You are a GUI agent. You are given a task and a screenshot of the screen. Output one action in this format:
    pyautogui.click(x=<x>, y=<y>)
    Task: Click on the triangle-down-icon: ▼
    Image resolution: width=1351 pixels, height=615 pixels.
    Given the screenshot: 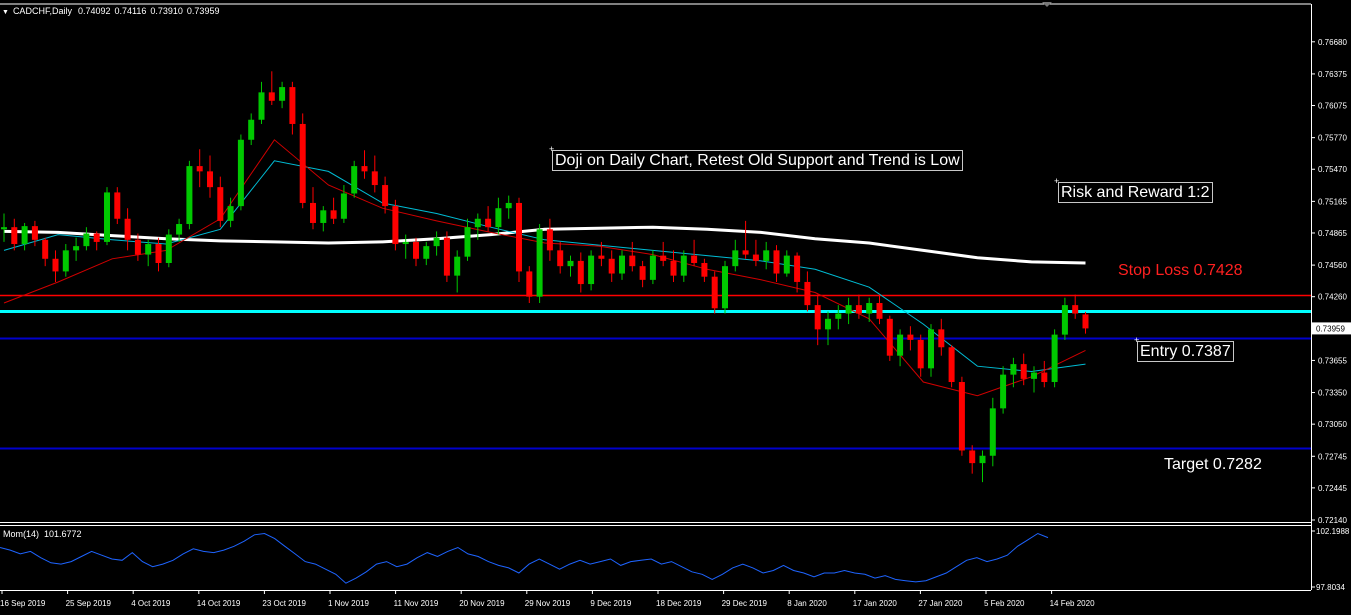 What is the action you would take?
    pyautogui.click(x=5, y=12)
    